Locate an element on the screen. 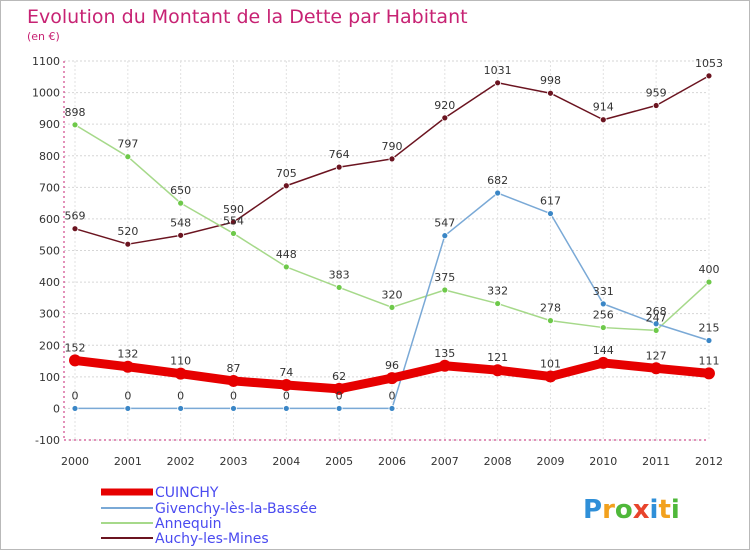  data-label: 617 is located at coordinates (550, 201).